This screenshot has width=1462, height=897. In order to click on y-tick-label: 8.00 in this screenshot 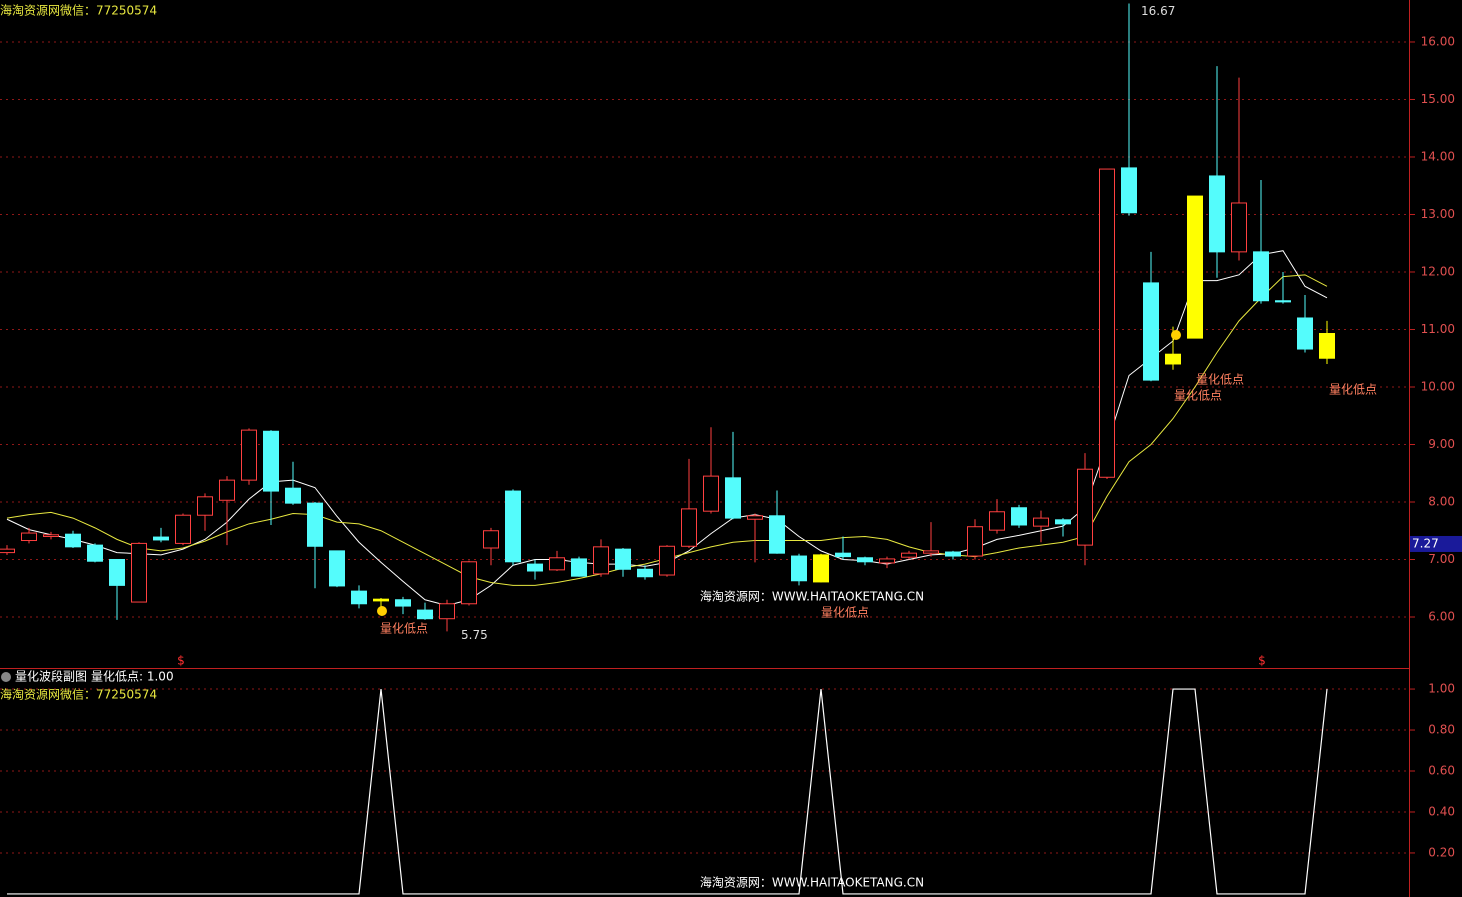, I will do `click(1441, 501)`.